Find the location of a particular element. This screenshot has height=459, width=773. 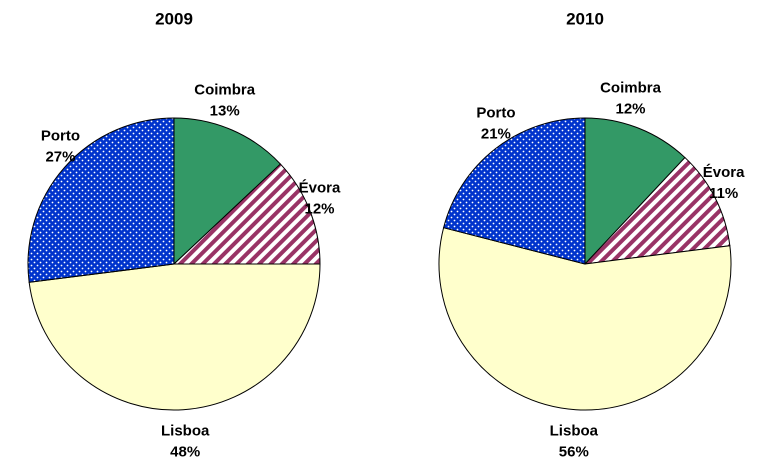

chart-title: 2009 is located at coordinates (174, 18).